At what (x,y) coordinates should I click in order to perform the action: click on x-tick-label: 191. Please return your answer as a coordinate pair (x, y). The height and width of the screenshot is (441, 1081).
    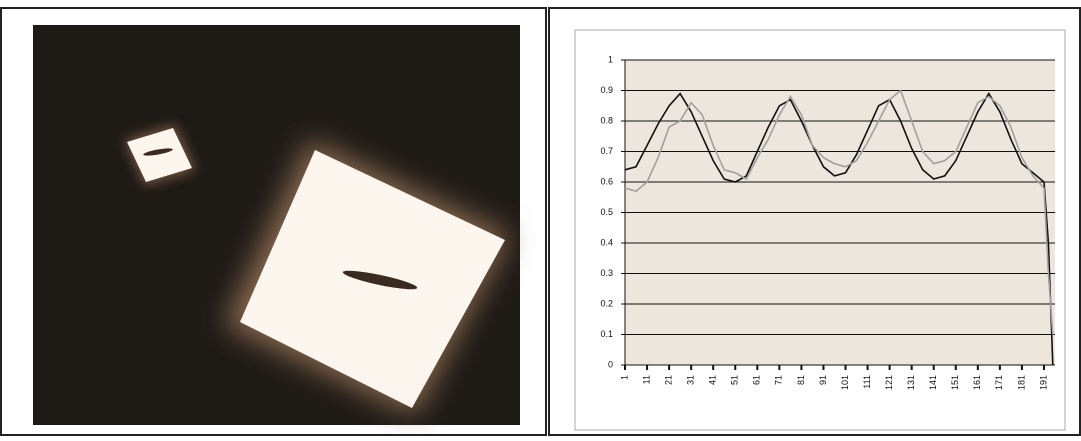
    Looking at the image, I should click on (1043, 382).